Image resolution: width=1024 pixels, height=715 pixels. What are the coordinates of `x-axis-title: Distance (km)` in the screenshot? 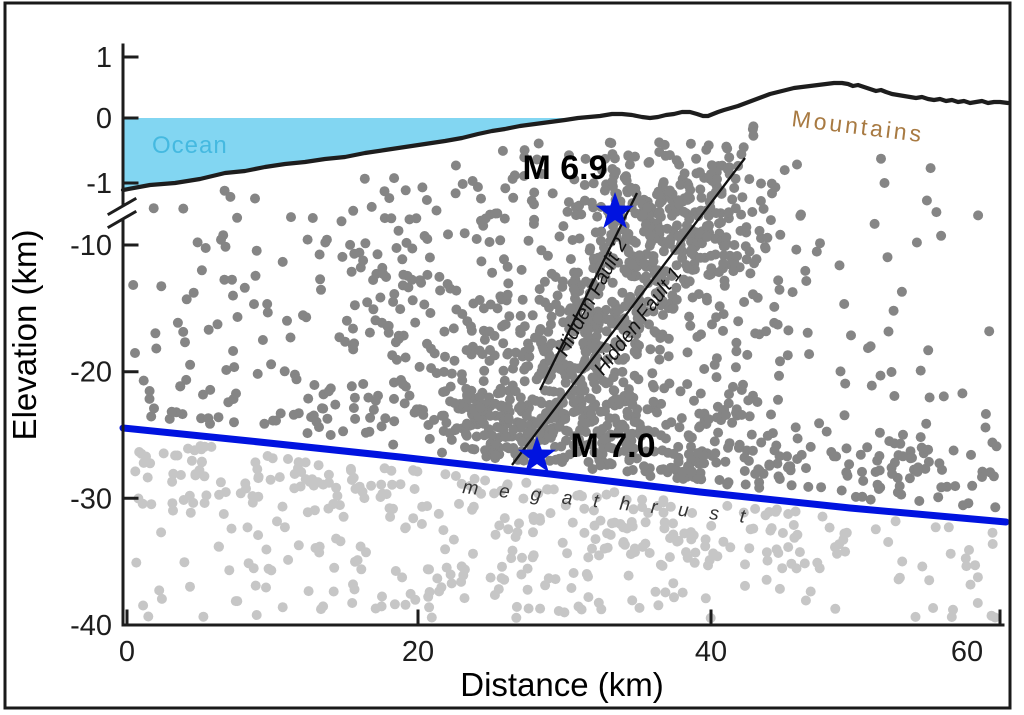 It's located at (562, 684).